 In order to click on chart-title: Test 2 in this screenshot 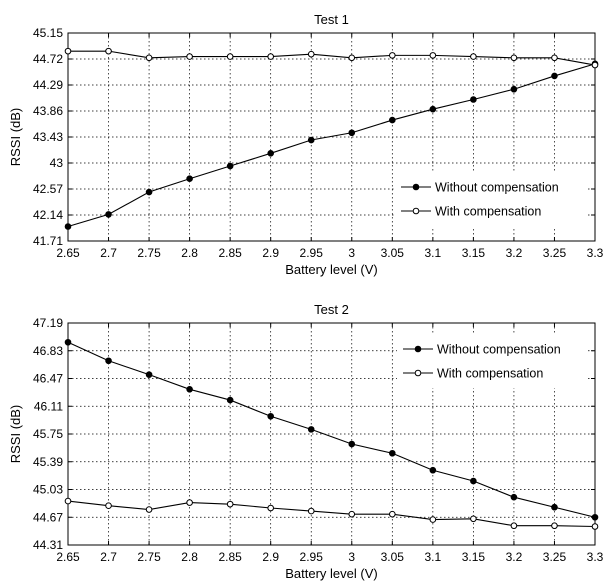, I will do `click(331, 309)`.